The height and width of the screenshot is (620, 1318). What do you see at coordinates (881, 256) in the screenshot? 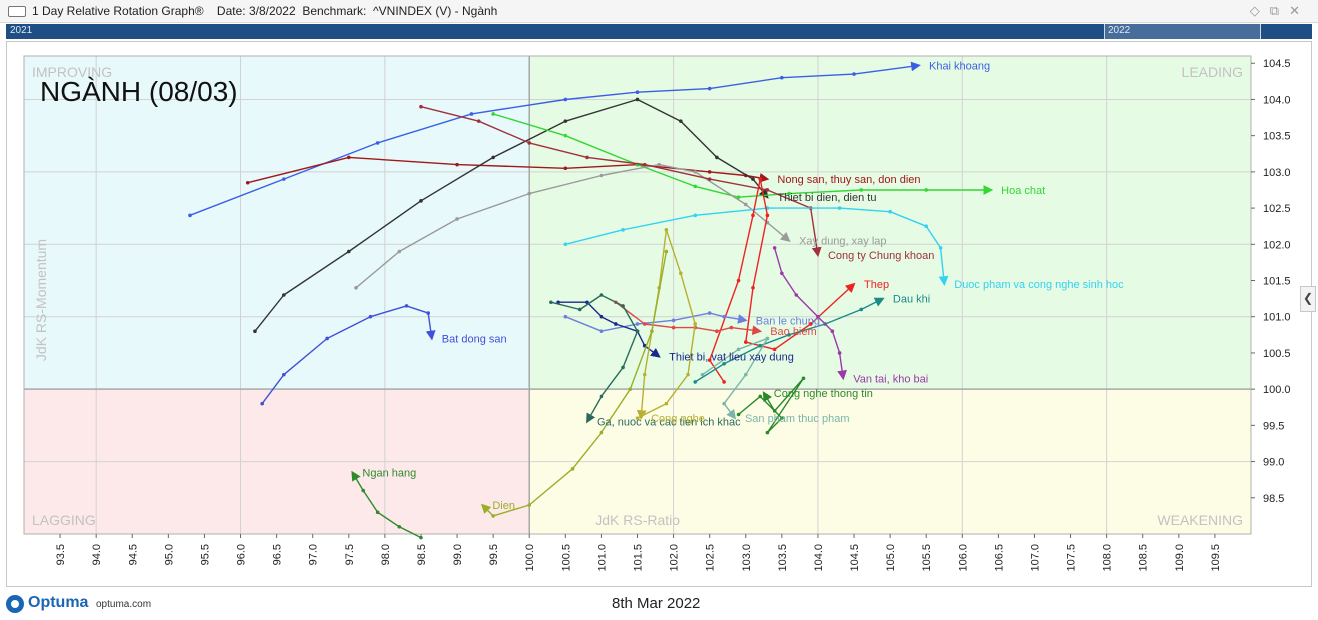
I see `series-label: Cong ty Chung khoan` at bounding box center [881, 256].